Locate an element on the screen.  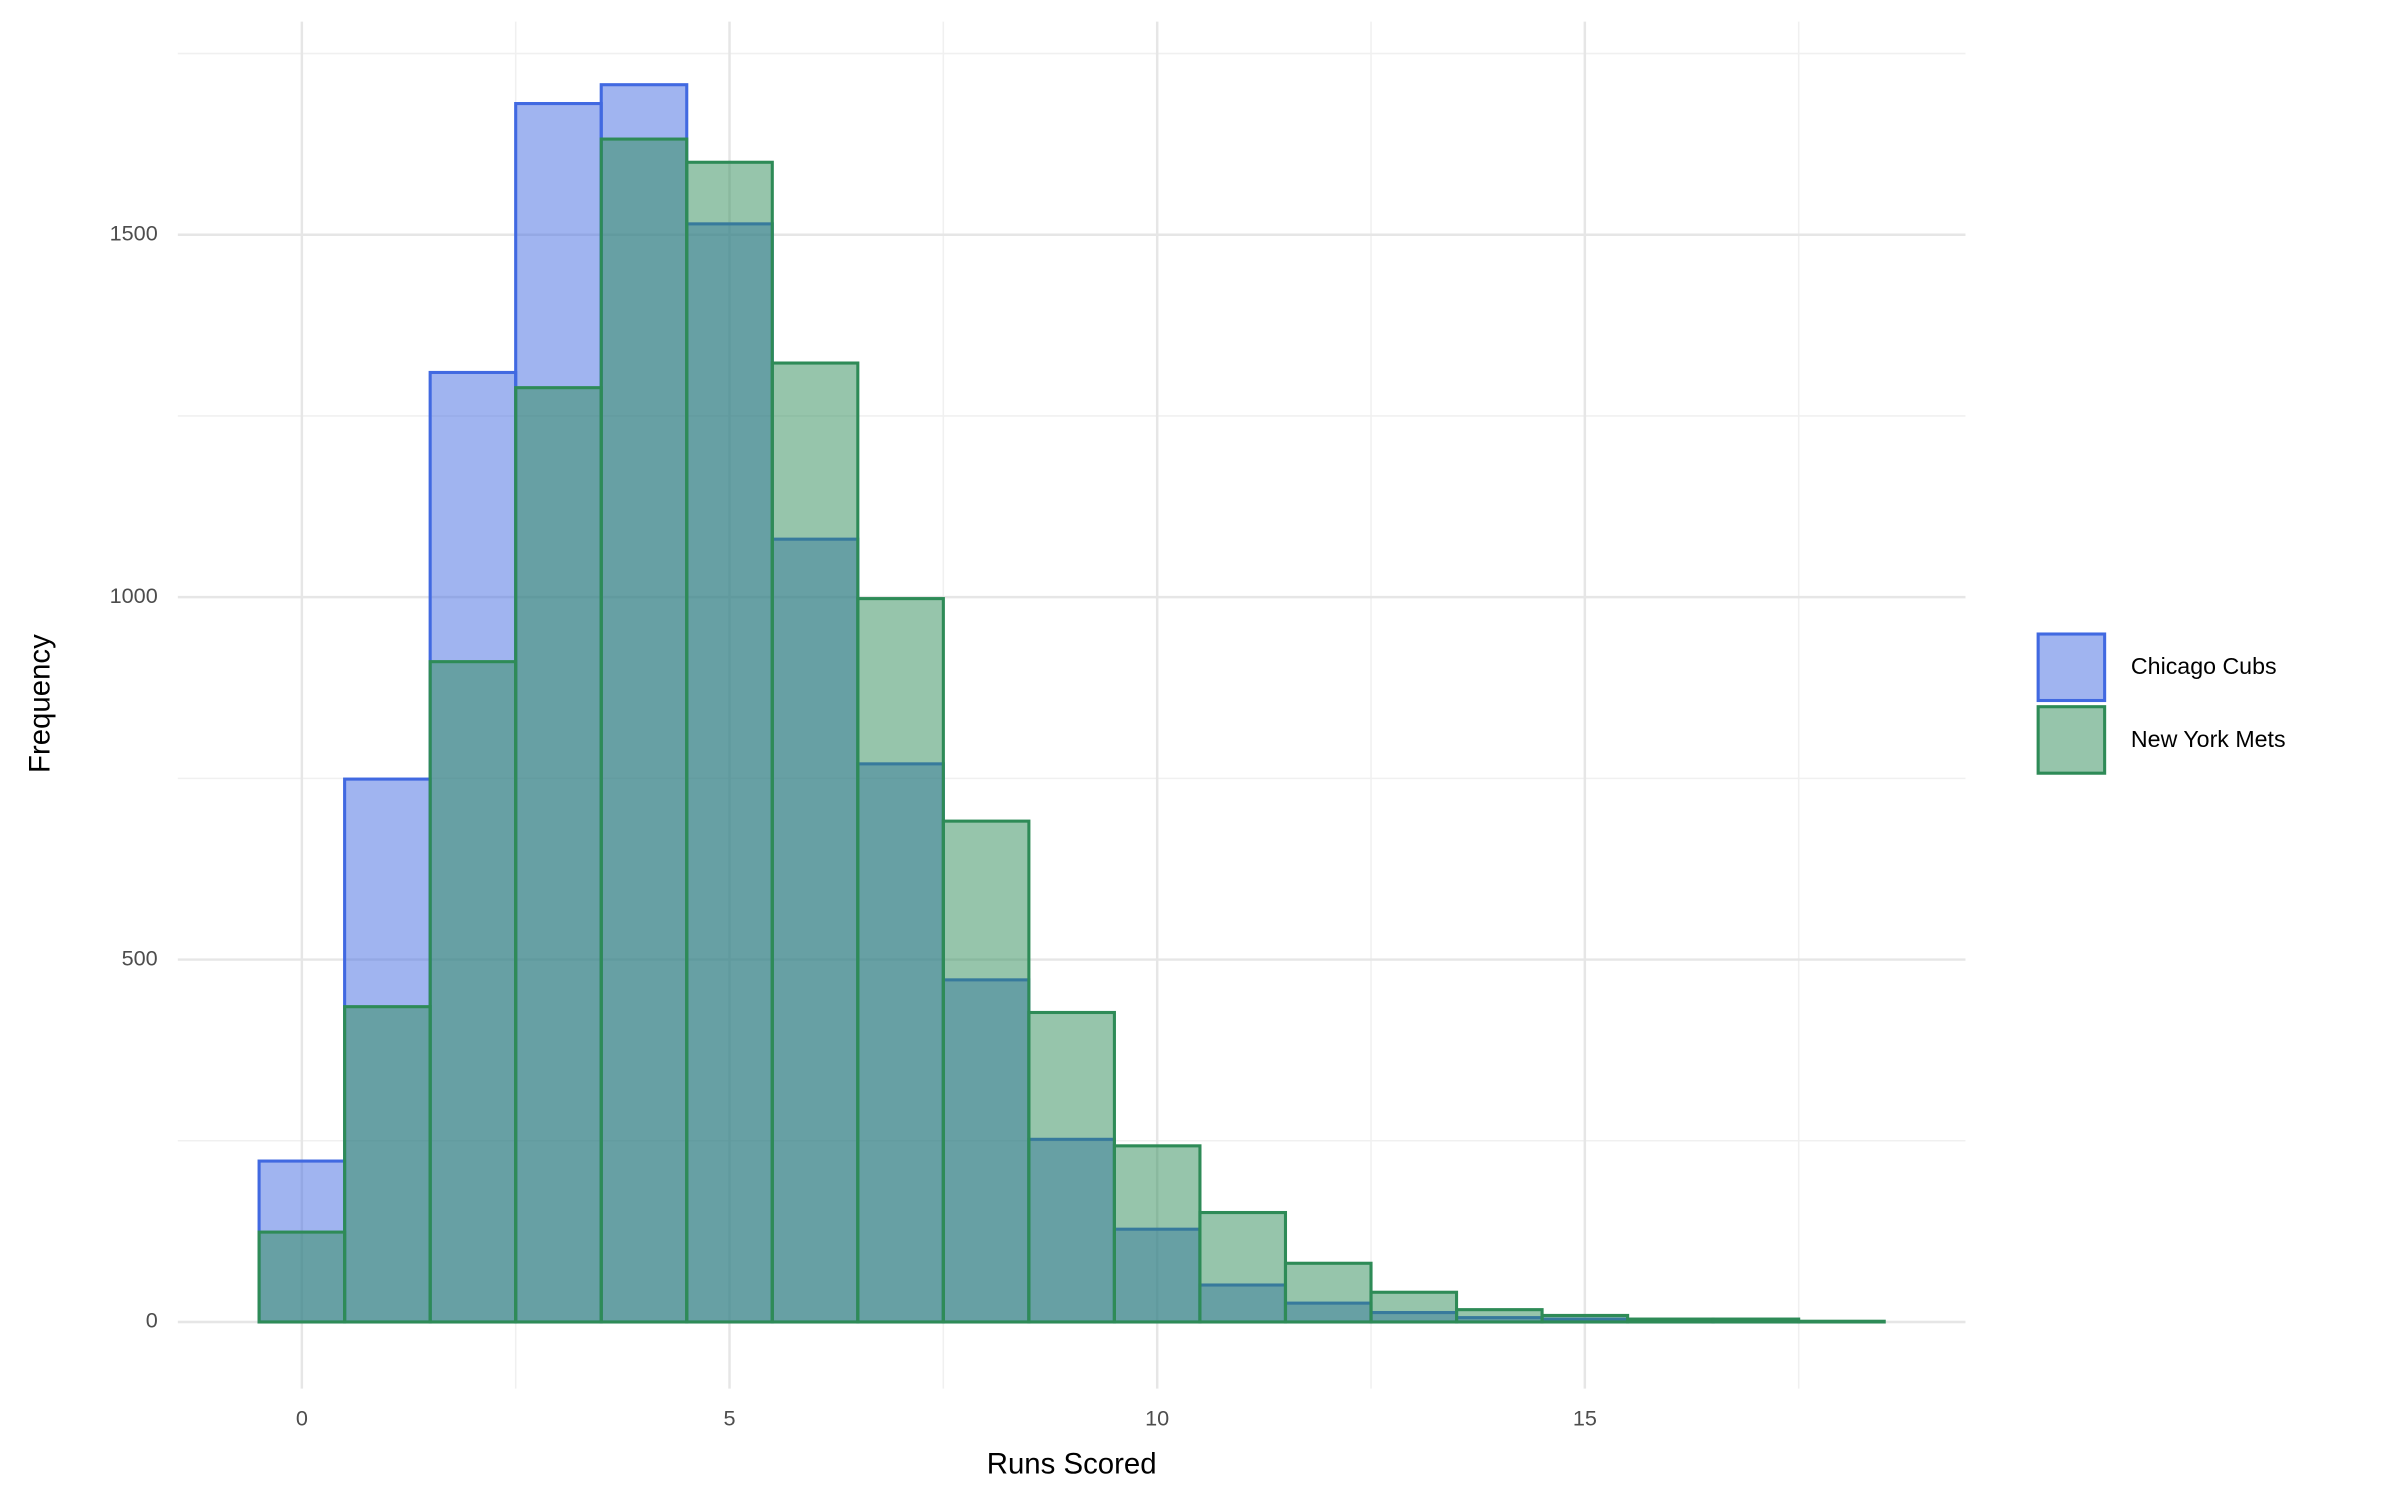
legend-label: New York Mets is located at coordinates (2208, 739).